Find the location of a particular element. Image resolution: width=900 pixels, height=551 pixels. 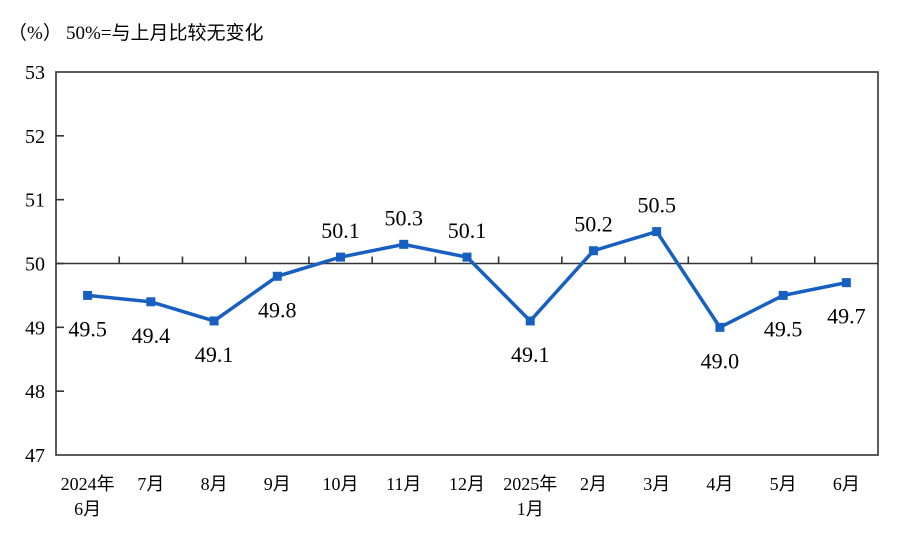

data-point-label: 49.4 is located at coordinates (151, 335).